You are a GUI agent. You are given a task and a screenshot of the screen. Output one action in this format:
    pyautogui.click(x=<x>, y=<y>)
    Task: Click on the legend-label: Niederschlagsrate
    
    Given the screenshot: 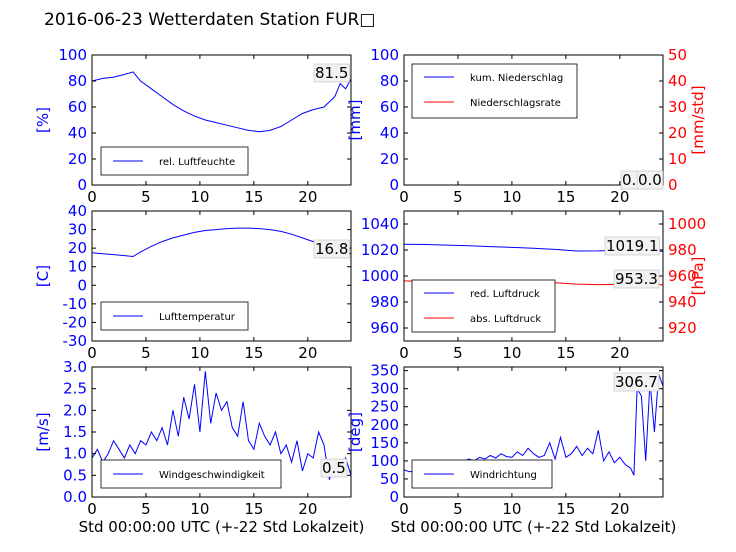 What is the action you would take?
    pyautogui.click(x=515, y=103)
    